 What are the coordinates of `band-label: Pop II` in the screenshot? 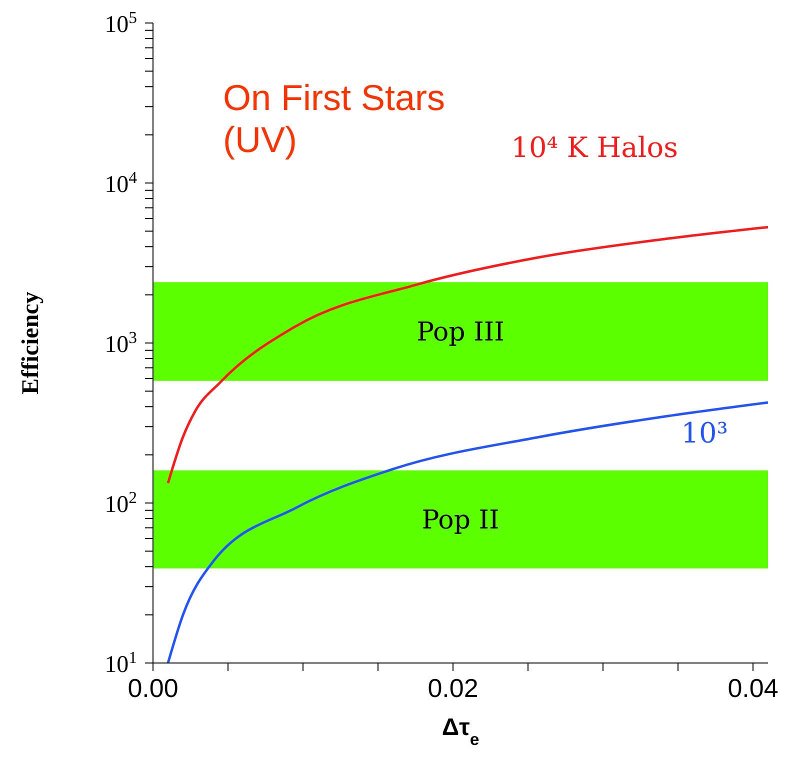 It's located at (461, 521).